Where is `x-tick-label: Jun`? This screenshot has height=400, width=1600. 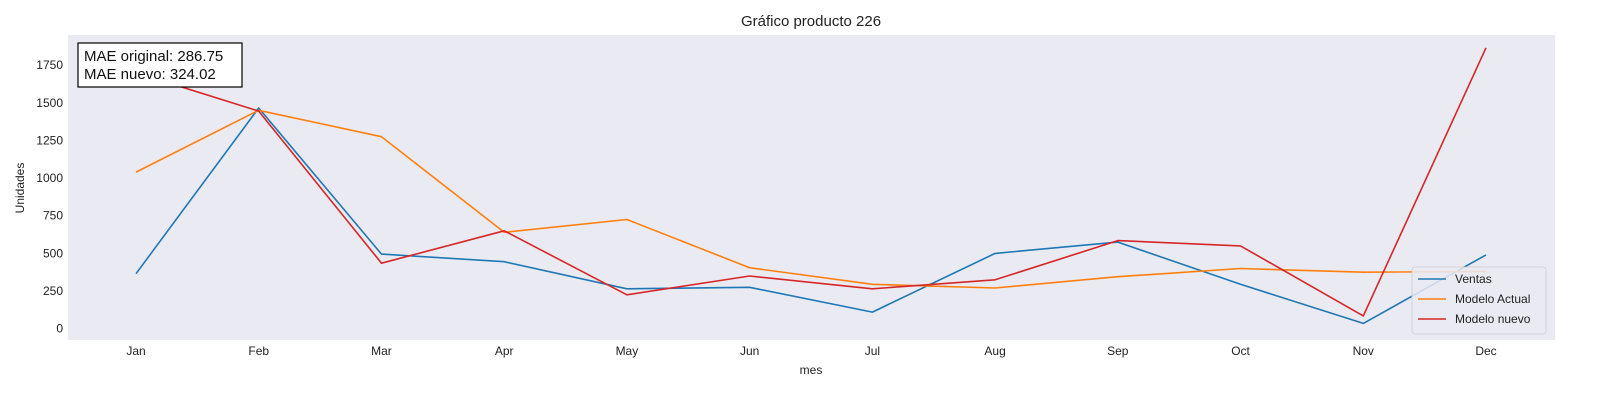
x-tick-label: Jun is located at coordinates (749, 351).